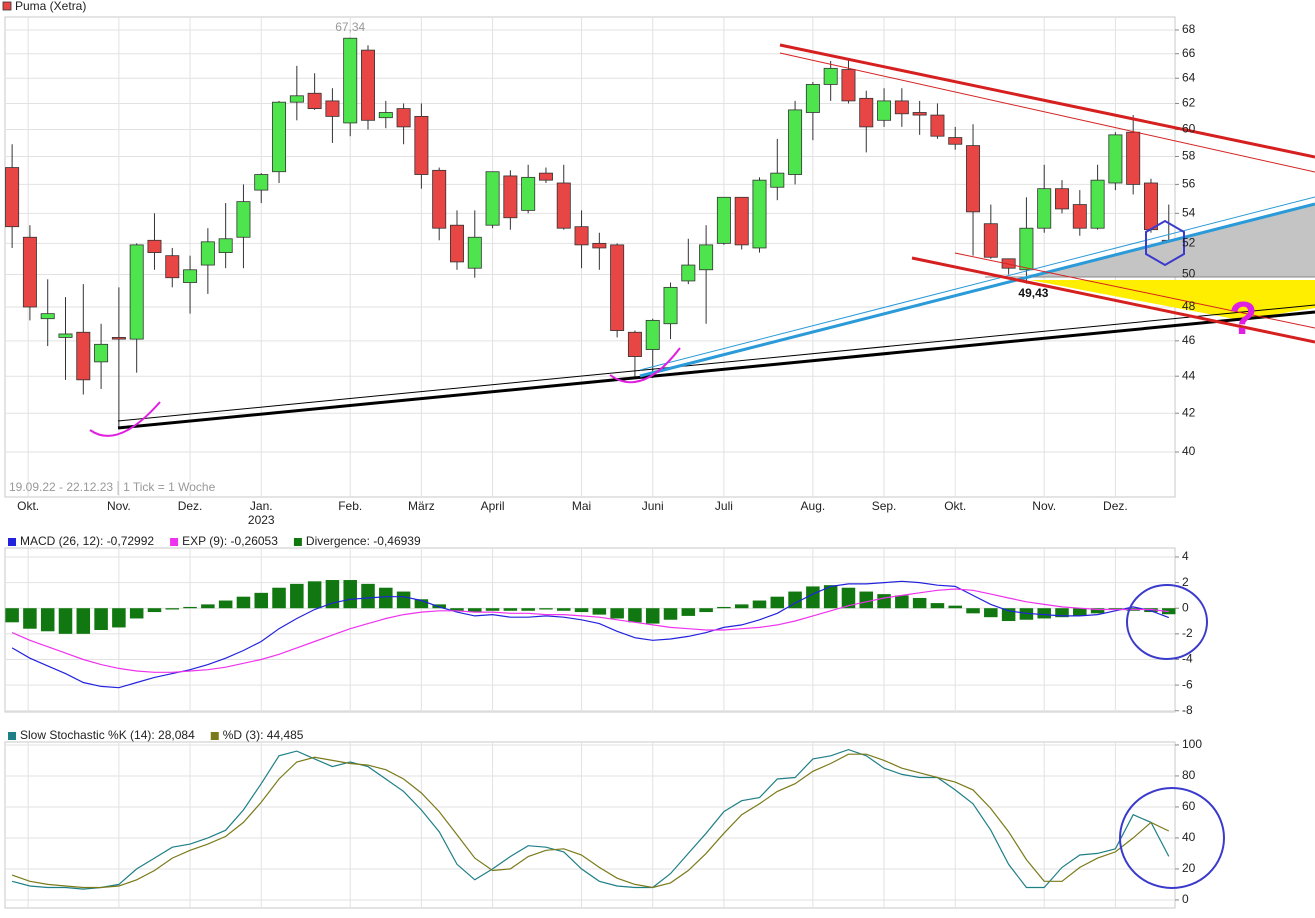 The width and height of the screenshot is (1315, 918). I want to click on y-tick-label: 42, so click(1189, 412).